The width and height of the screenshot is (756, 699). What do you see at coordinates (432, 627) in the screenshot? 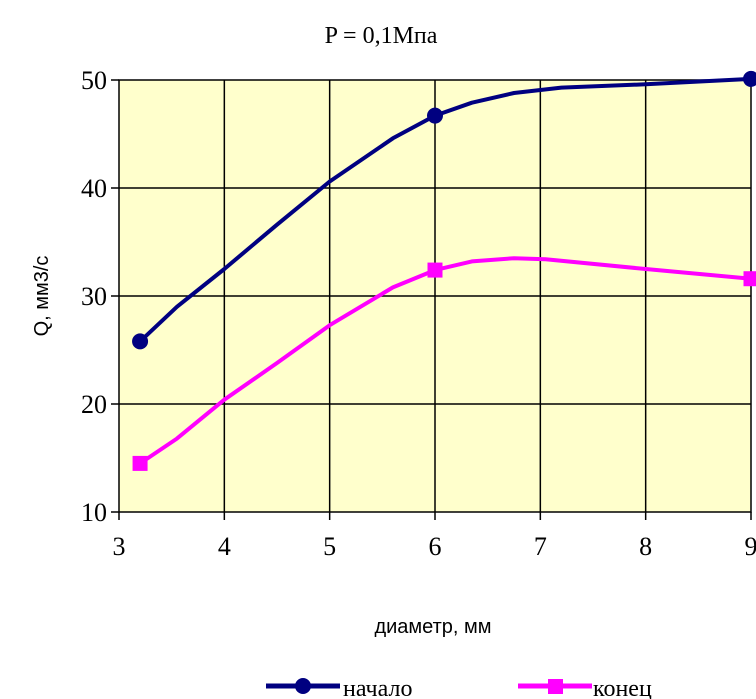
I see `x-axis-label: диаметр, мм` at bounding box center [432, 627].